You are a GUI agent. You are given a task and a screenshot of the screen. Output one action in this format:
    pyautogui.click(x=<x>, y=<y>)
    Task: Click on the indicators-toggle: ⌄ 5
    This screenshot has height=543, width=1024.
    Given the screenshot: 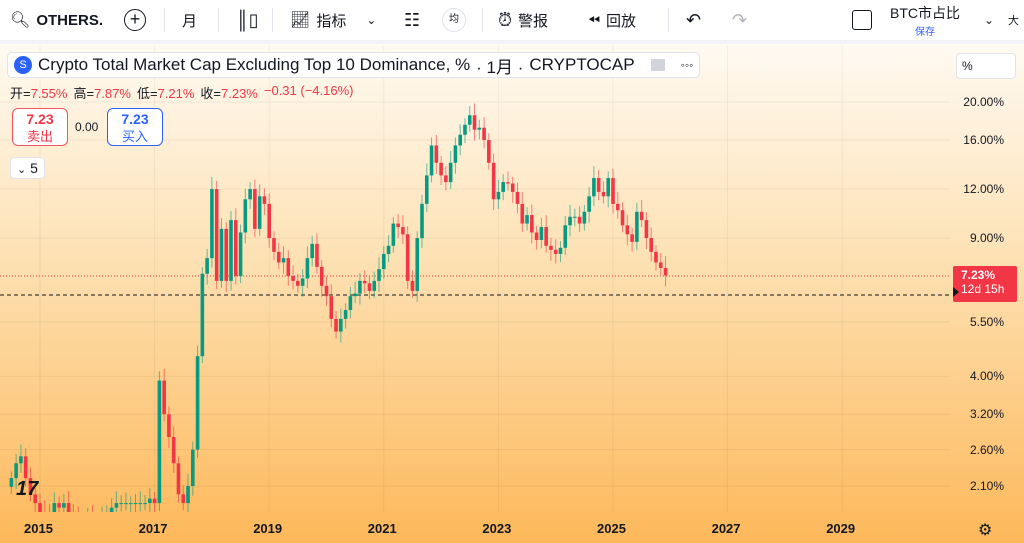 What is the action you would take?
    pyautogui.click(x=27, y=168)
    